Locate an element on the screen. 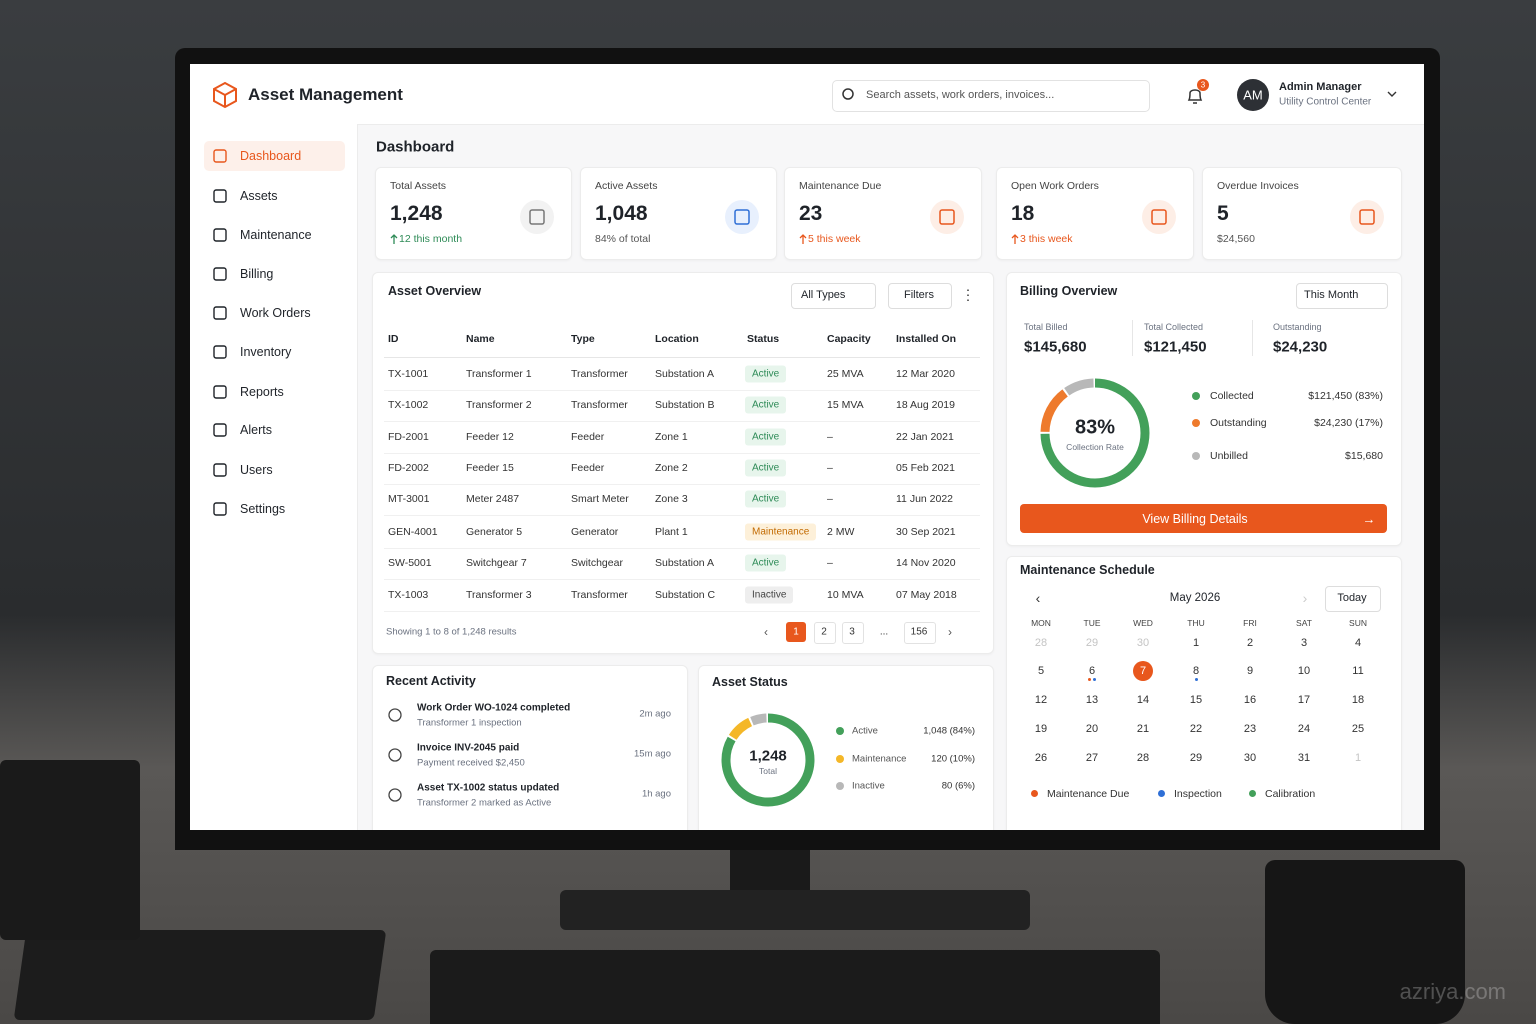 The image size is (1536, 1024). filters-button is located at coordinates (920, 296).